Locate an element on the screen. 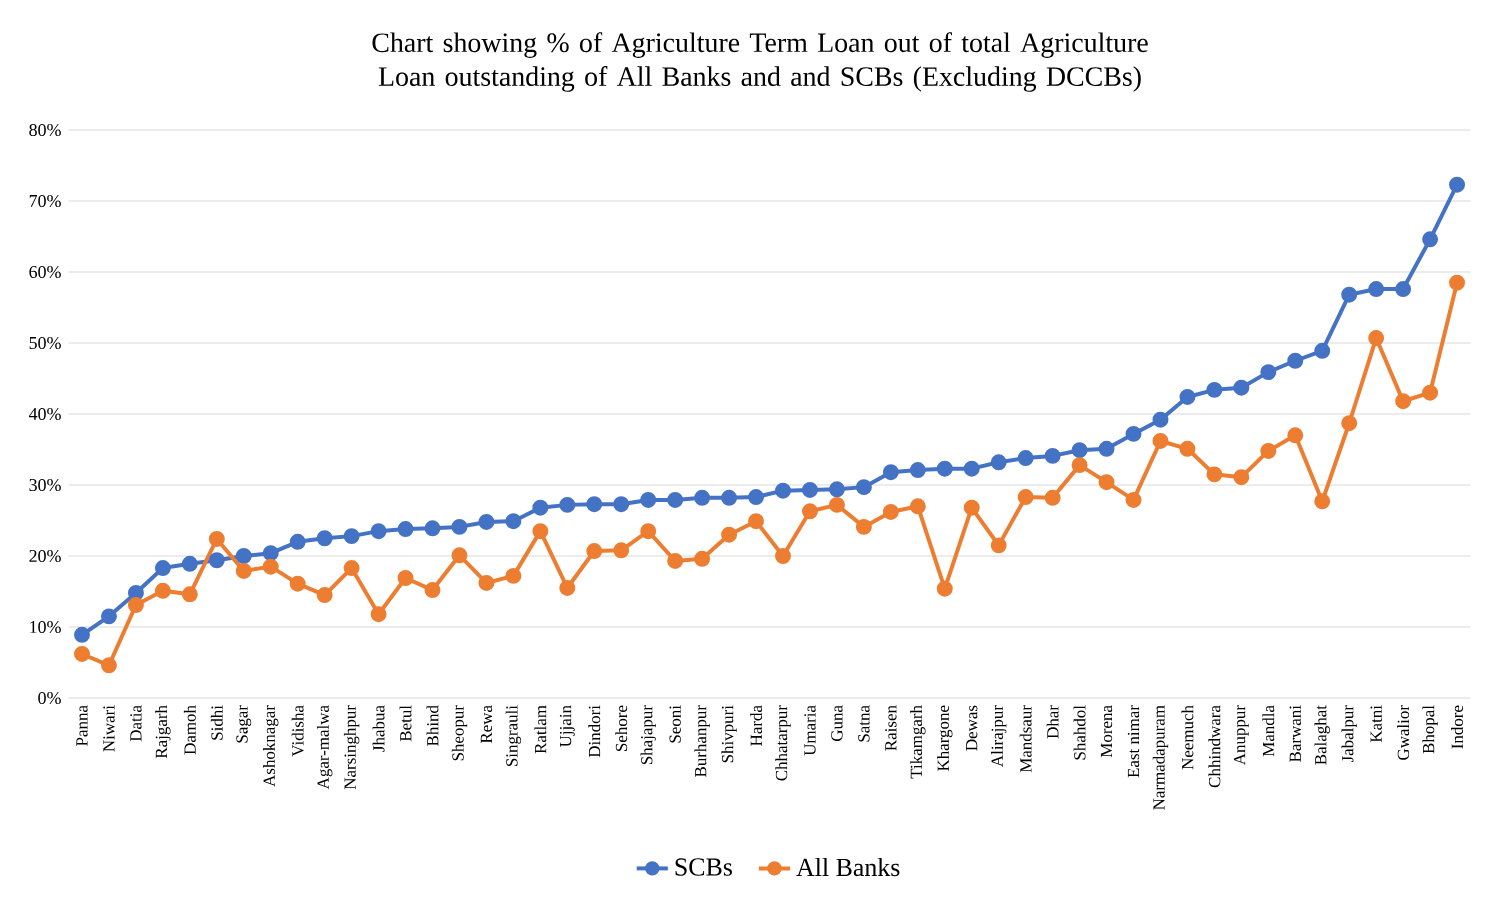  y-tick-label: 60% is located at coordinates (45, 272).